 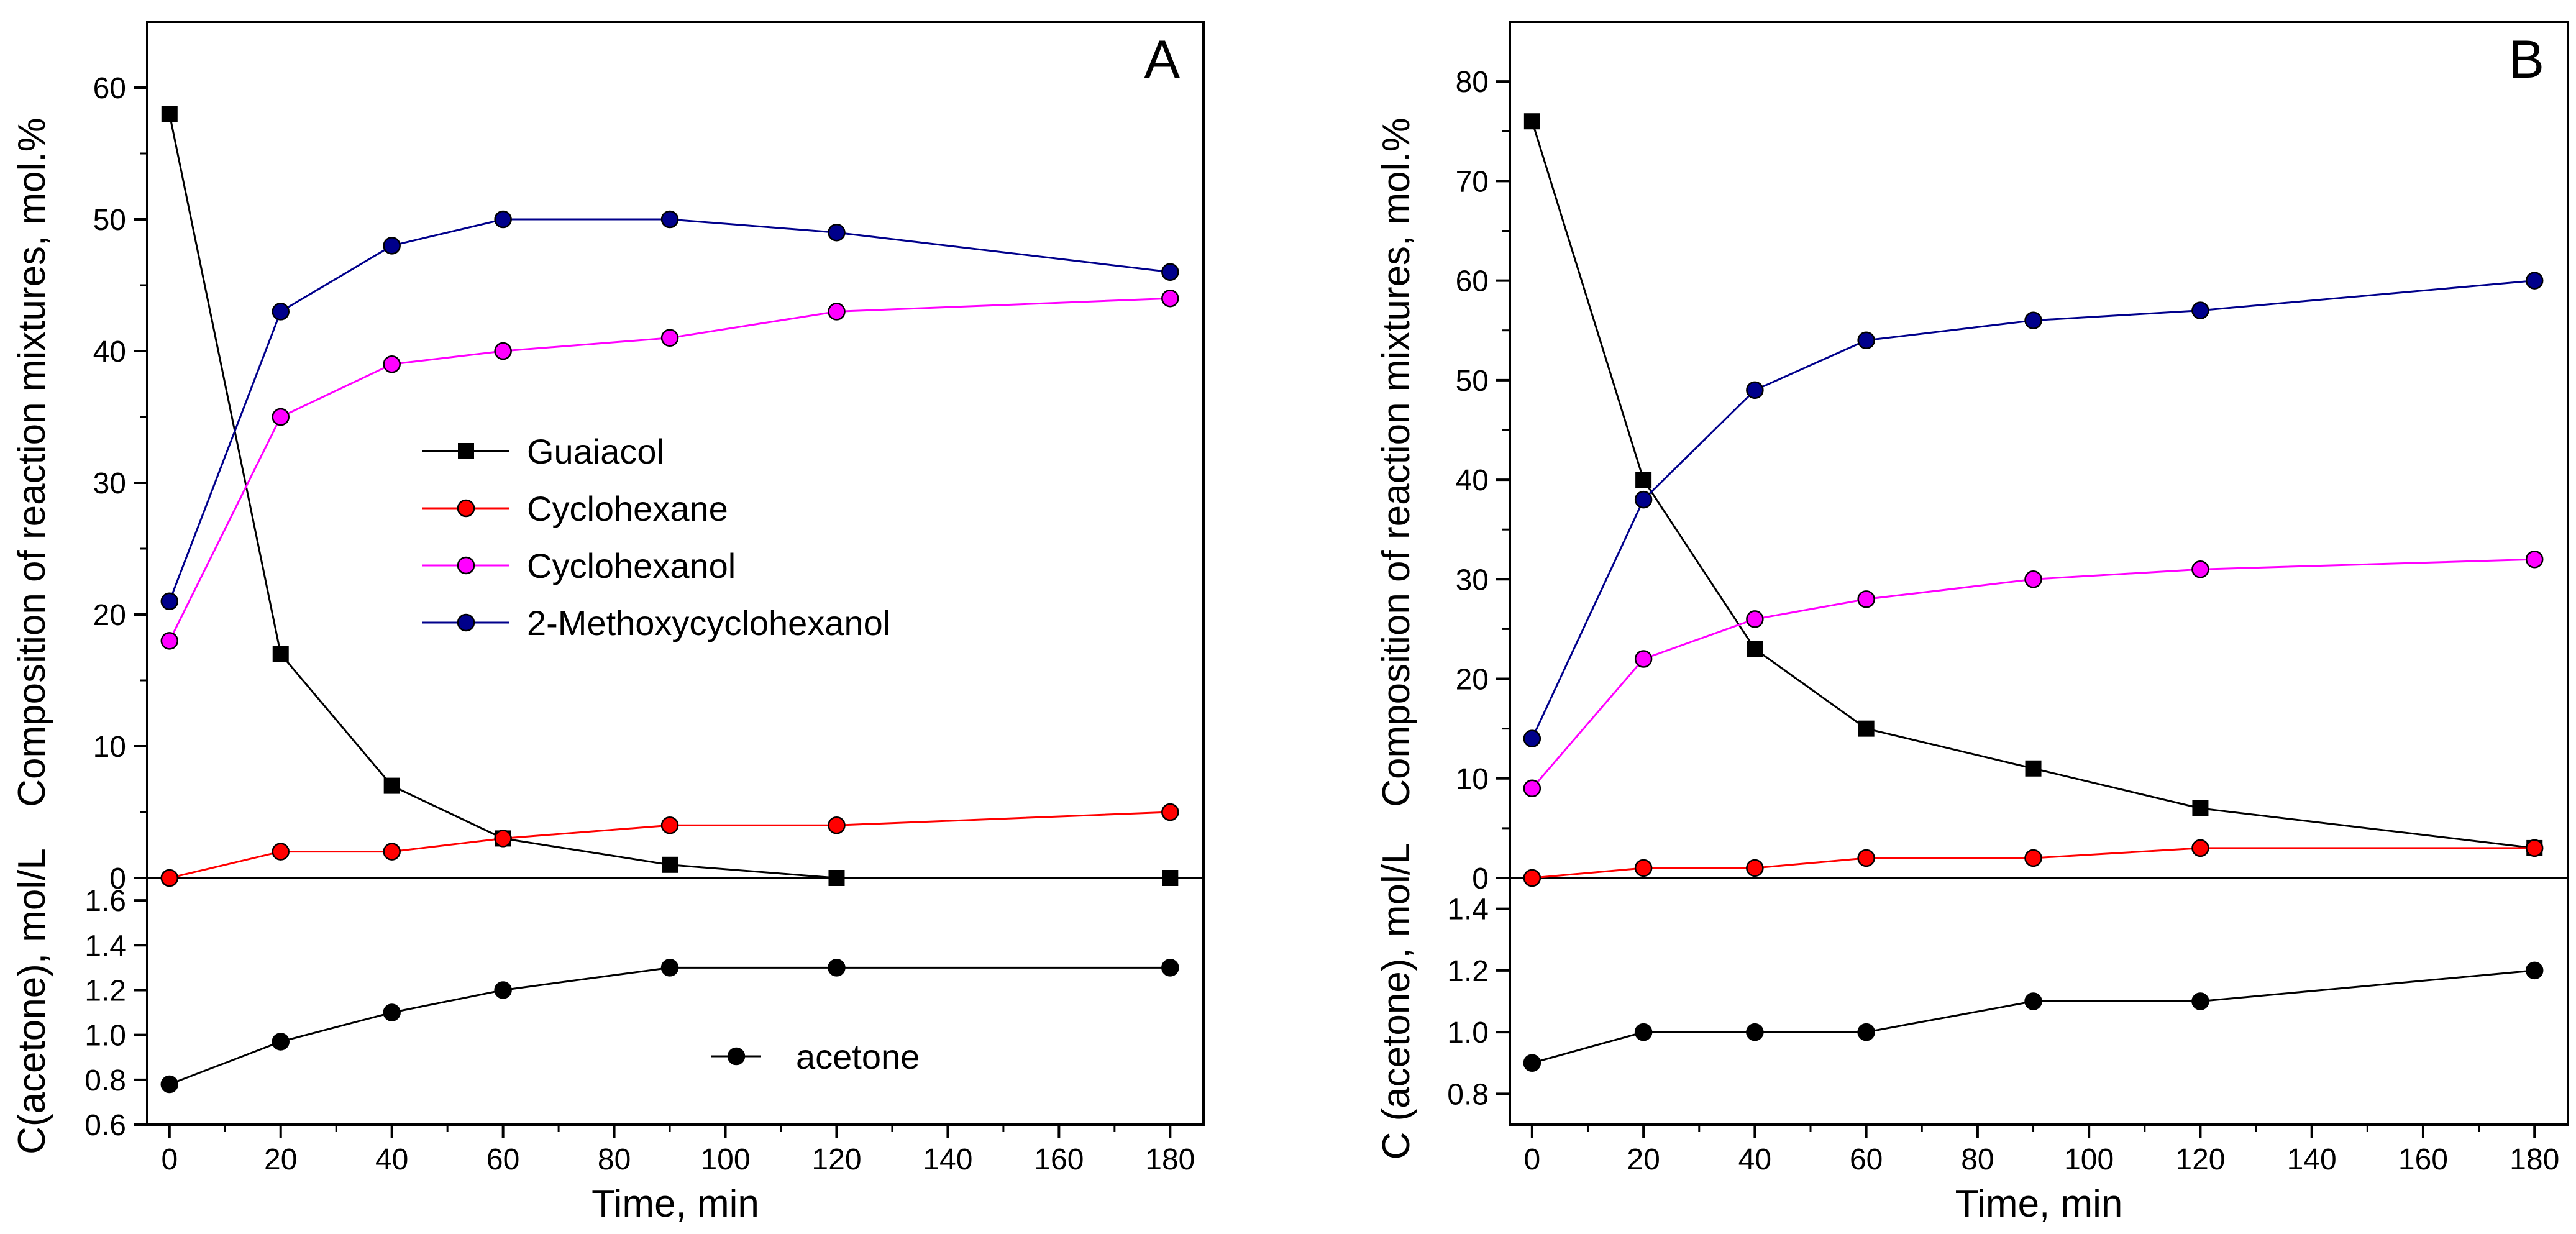 I want to click on y-tick-label-top: 60, so click(x=1472, y=281).